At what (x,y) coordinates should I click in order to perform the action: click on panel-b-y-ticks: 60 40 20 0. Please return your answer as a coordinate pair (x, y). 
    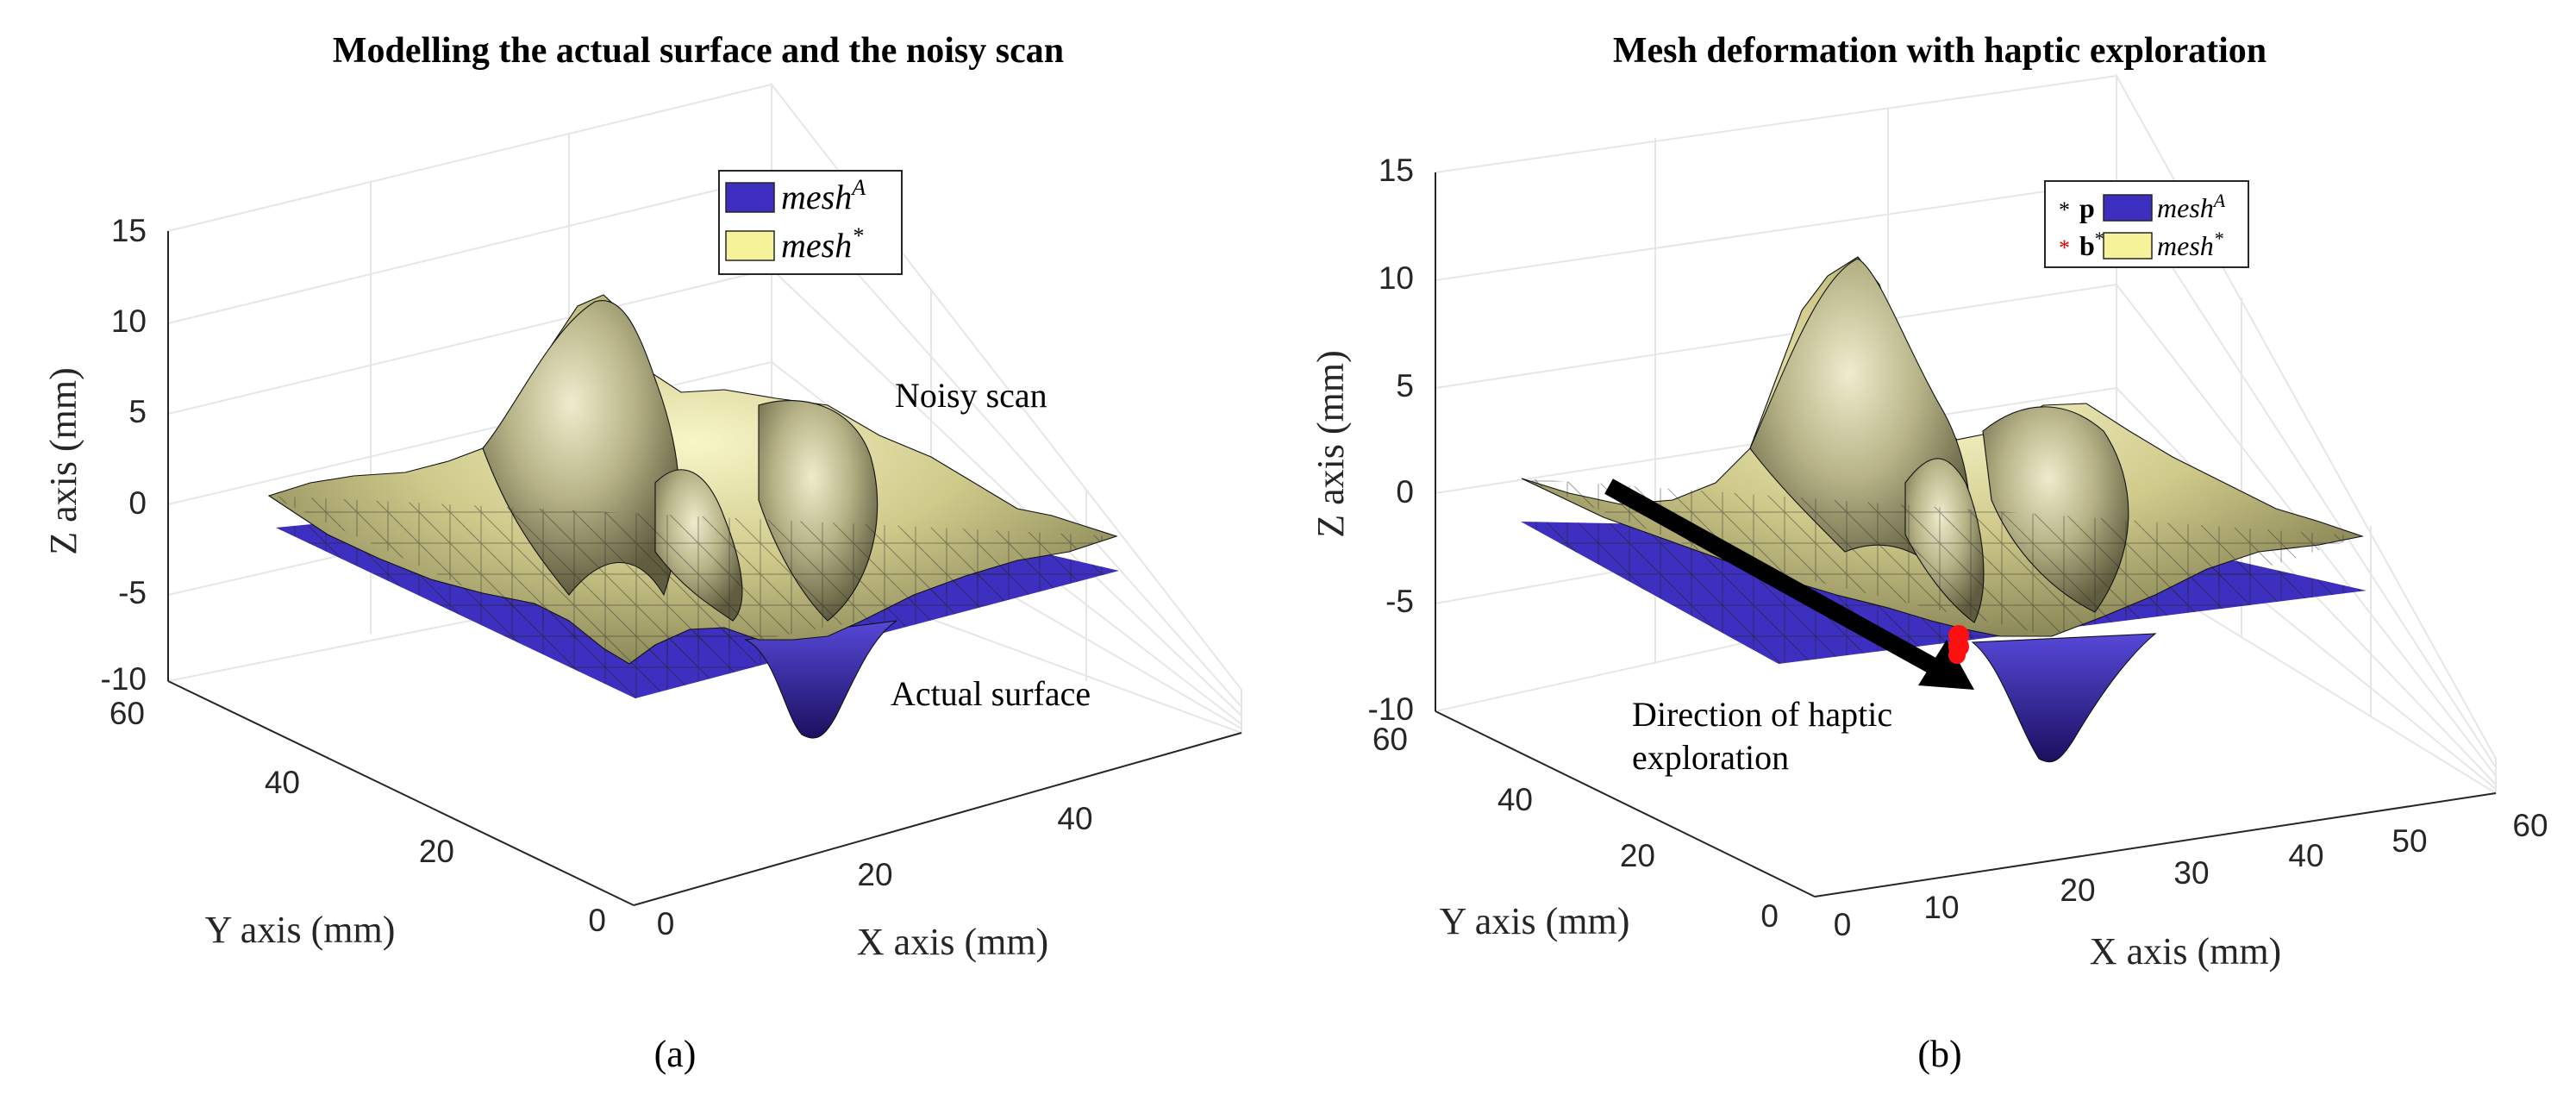
    Looking at the image, I should click on (1576, 828).